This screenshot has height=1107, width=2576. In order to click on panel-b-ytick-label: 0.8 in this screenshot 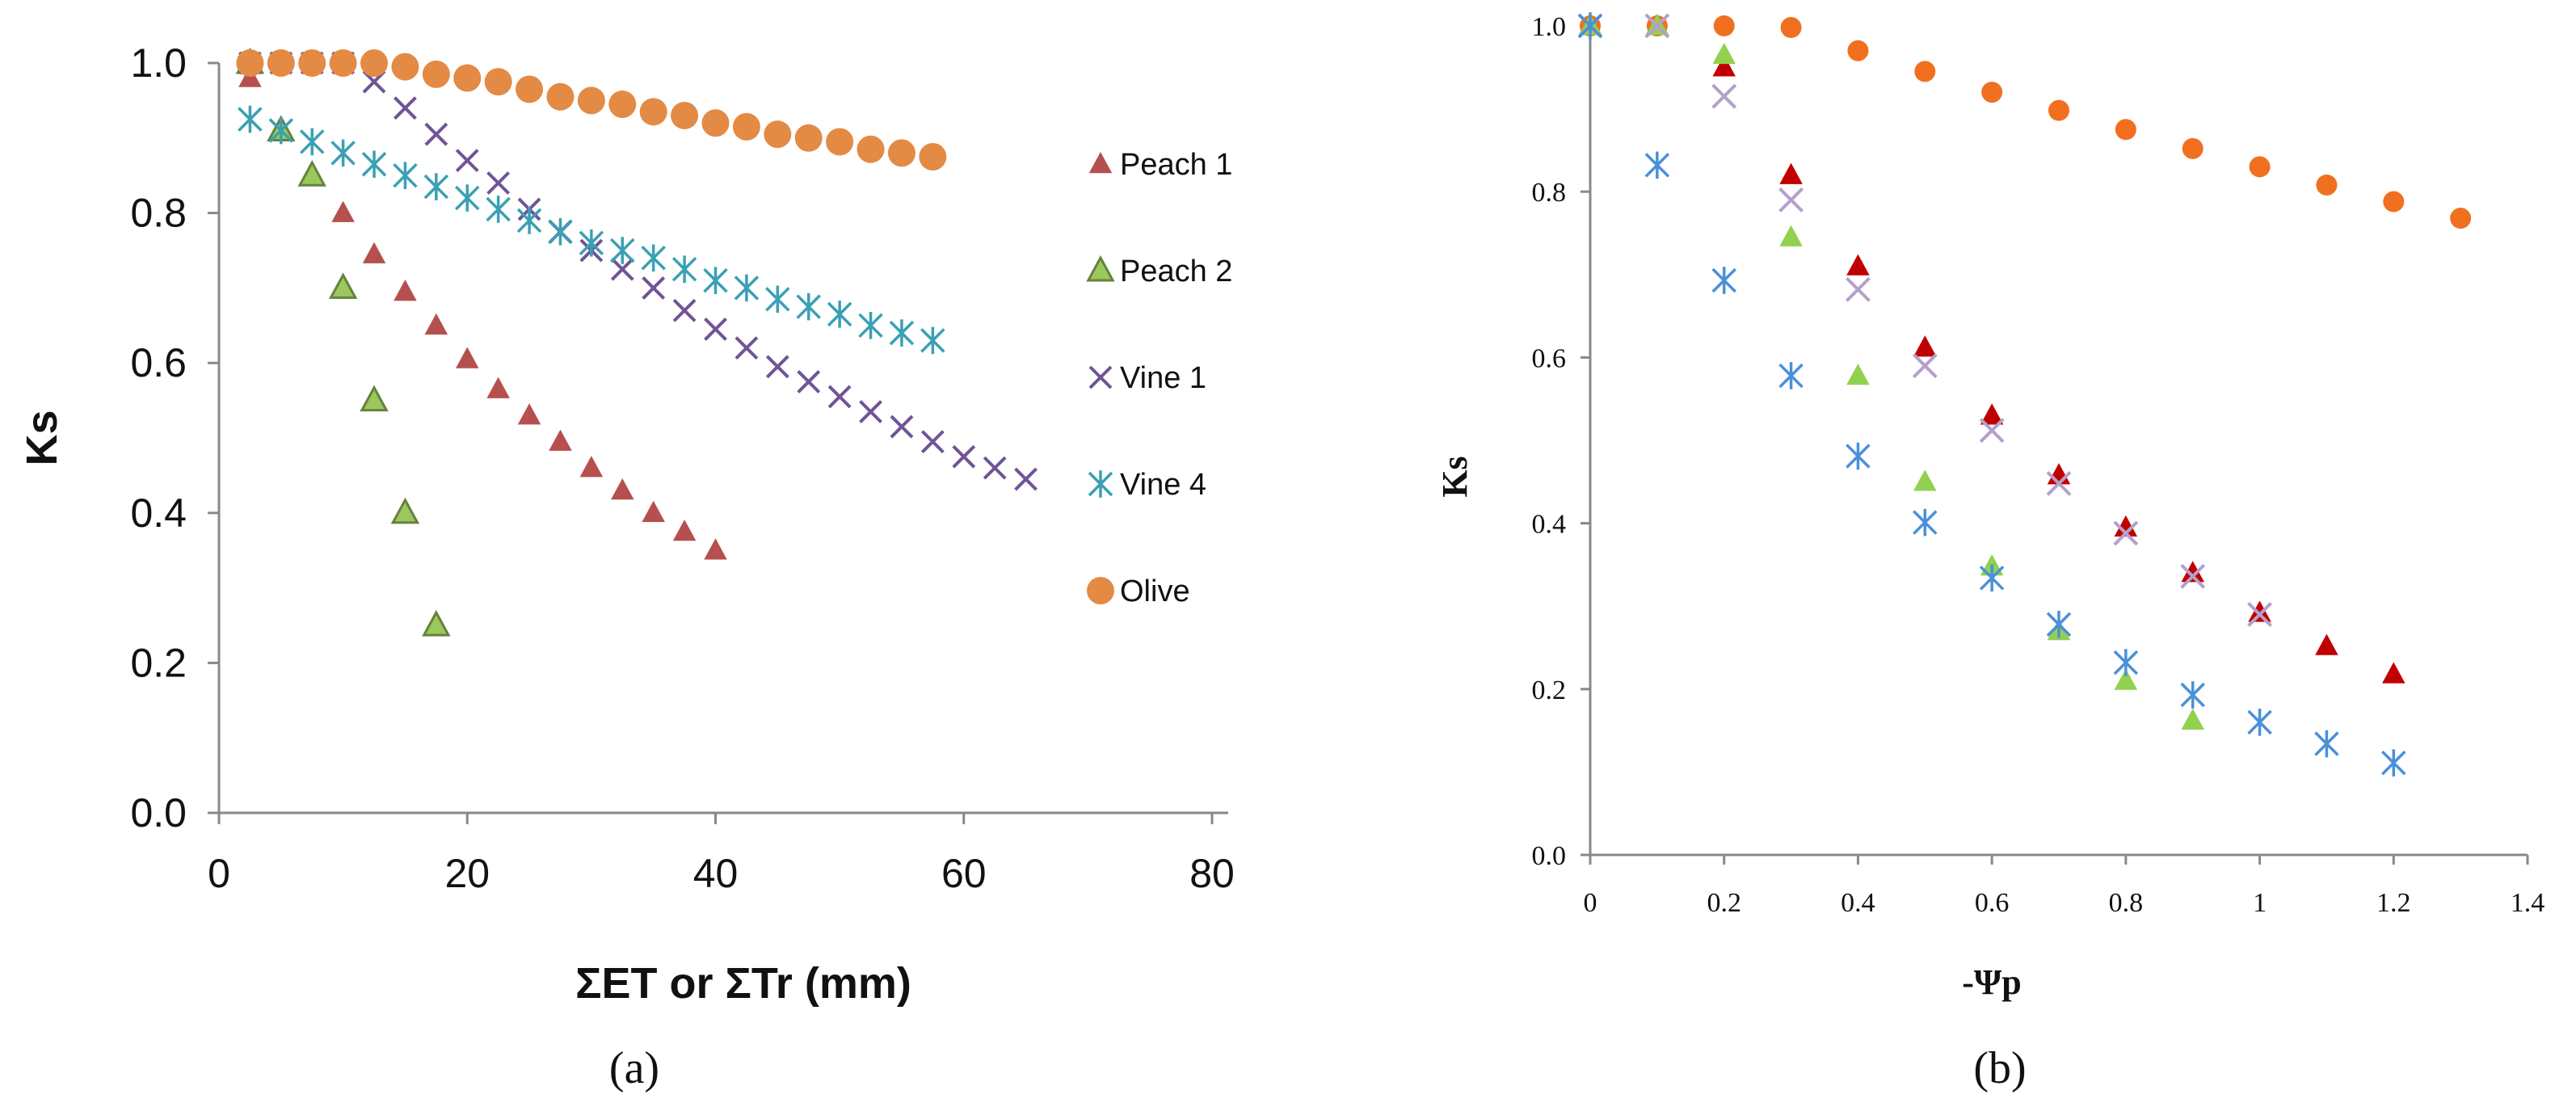, I will do `click(1549, 193)`.